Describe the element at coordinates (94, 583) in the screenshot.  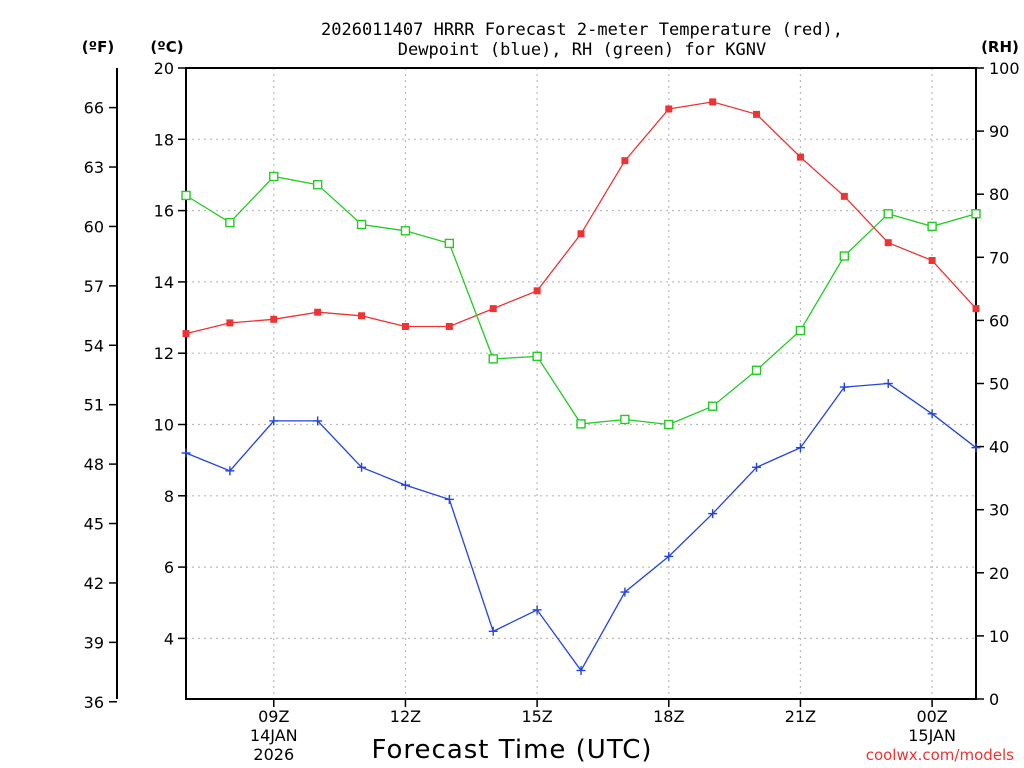
I see `fahrenheit-tick-label: 42` at that location.